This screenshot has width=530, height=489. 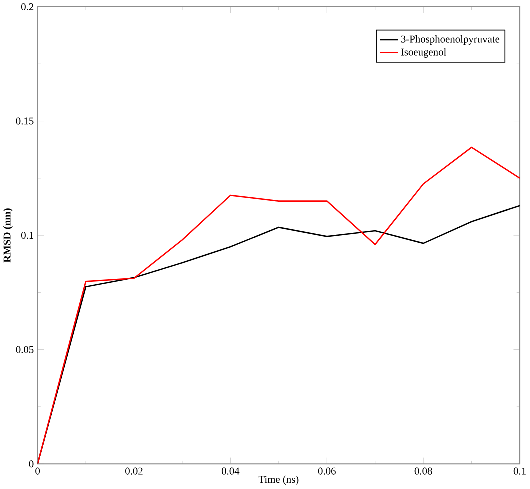 What do you see at coordinates (31, 464) in the screenshot?
I see `y-tick-label: 0` at bounding box center [31, 464].